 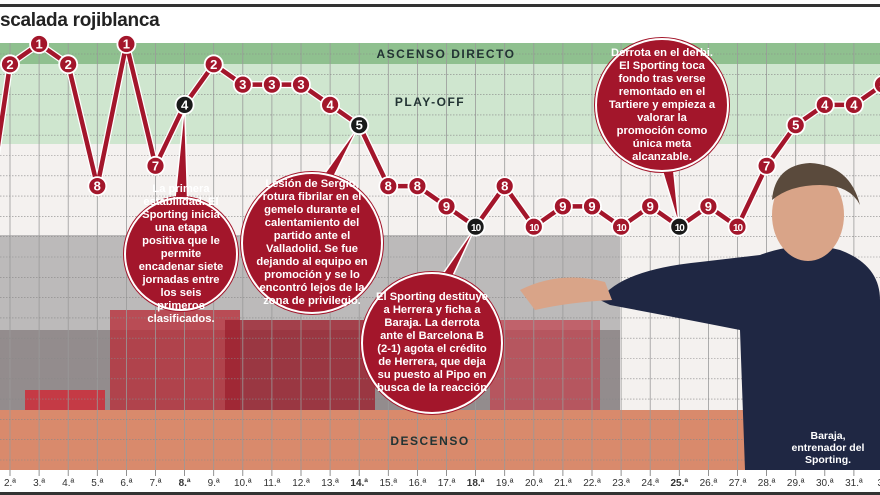 What do you see at coordinates (243, 483) in the screenshot?
I see `x-tick-label: 10.ª` at bounding box center [243, 483].